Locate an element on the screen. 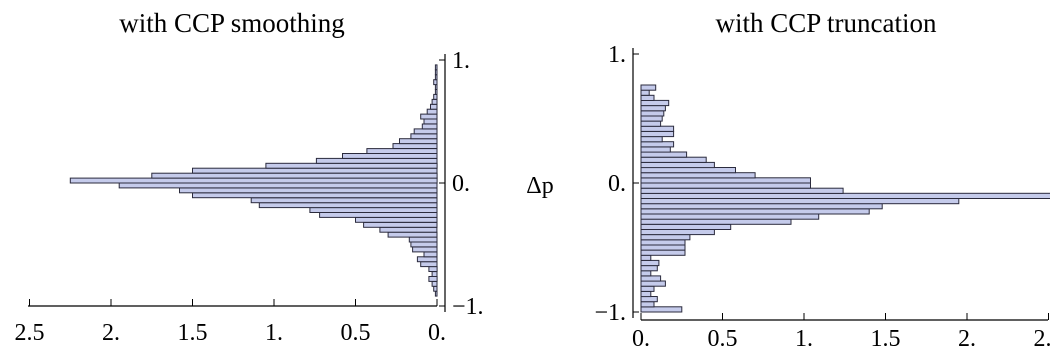 The height and width of the screenshot is (354, 1050). y-axis-label: Δp is located at coordinates (539, 186).